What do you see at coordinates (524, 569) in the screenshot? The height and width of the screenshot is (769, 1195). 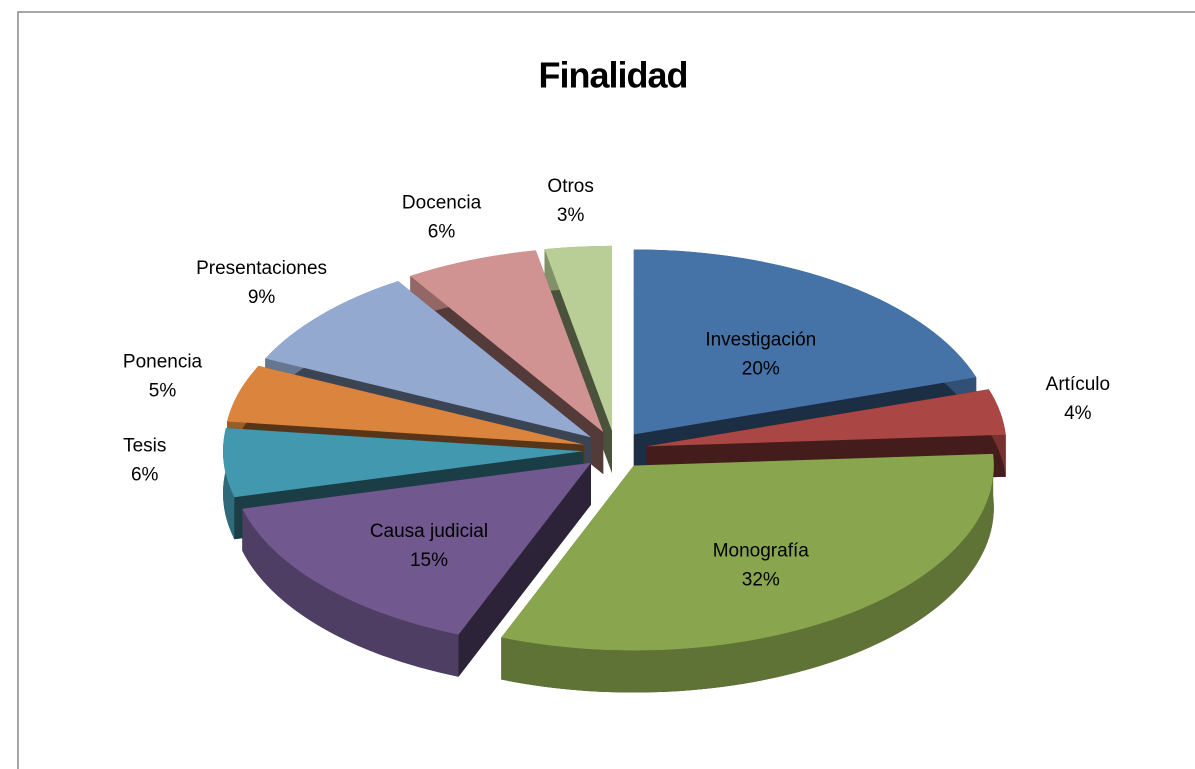 I see `slice-wall` at bounding box center [524, 569].